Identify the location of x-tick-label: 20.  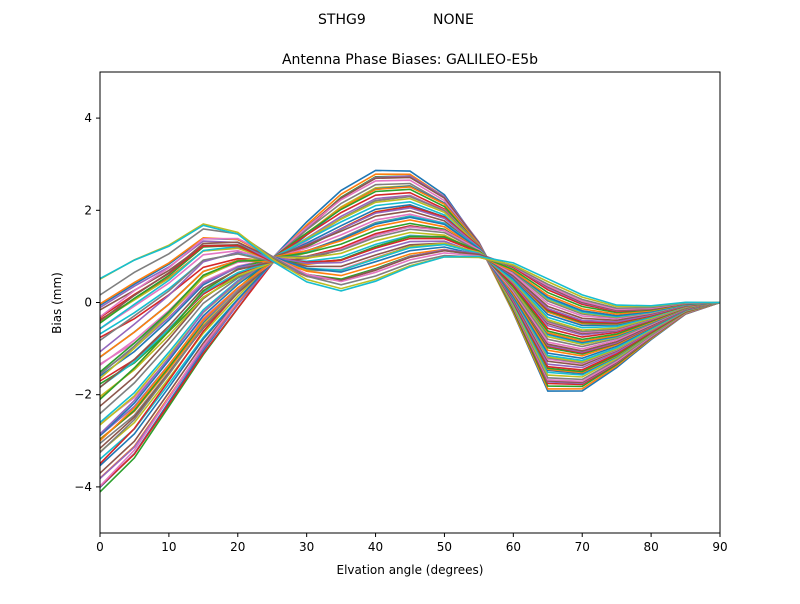
(237, 547).